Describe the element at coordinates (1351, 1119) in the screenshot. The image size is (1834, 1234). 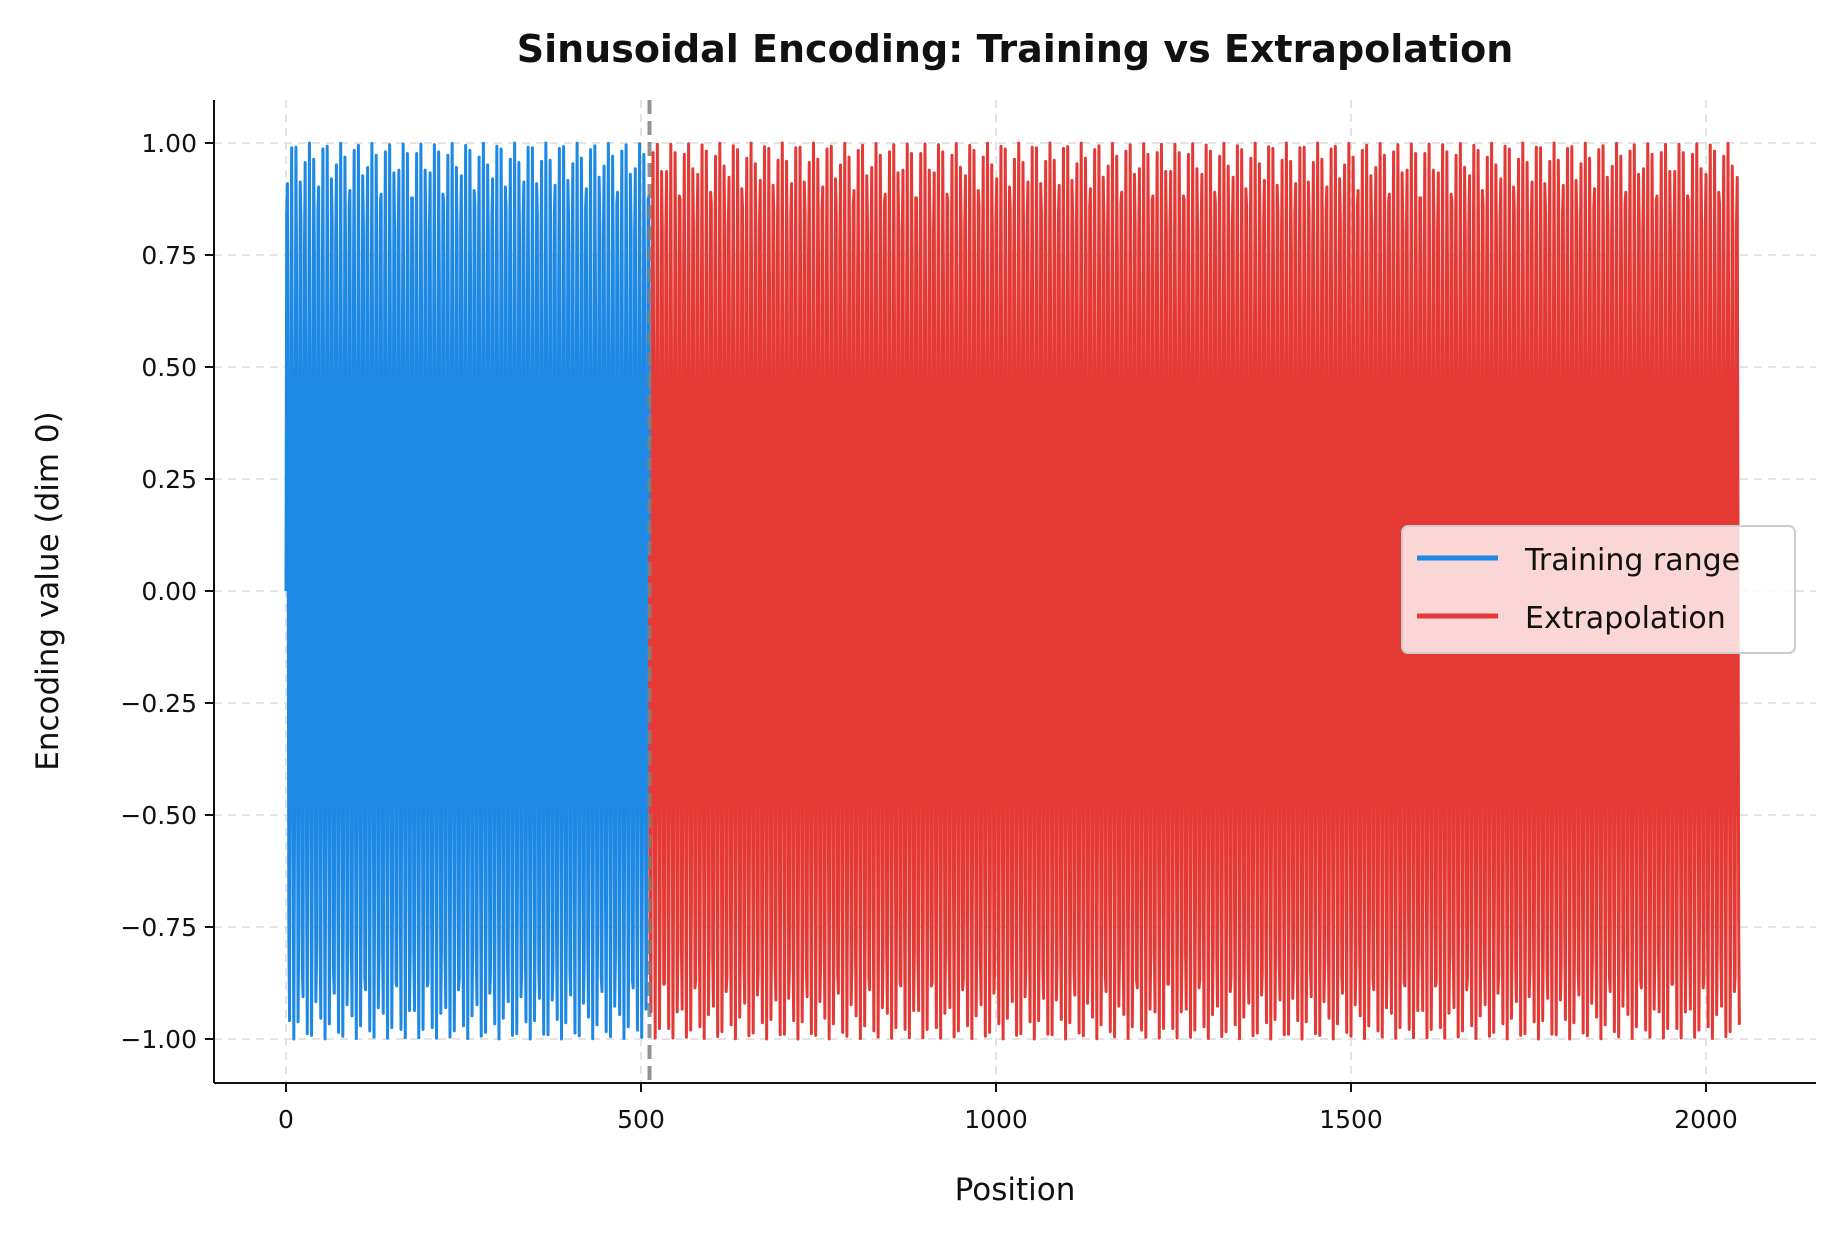
I see `x-tick-label: 1500` at that location.